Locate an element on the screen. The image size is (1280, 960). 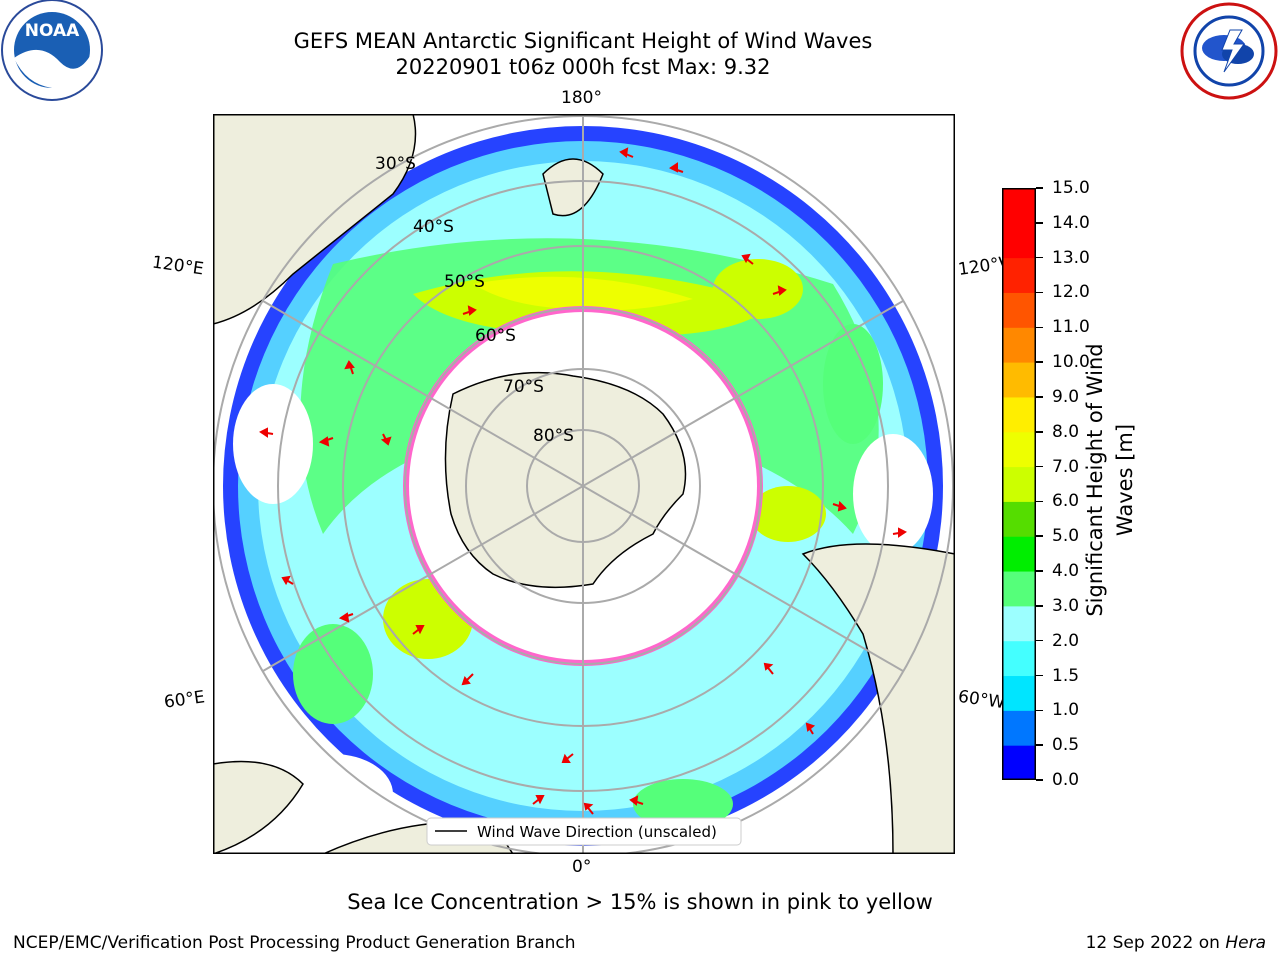
colorbar-label-line2: Waves [m] is located at coordinates (1125, 480).